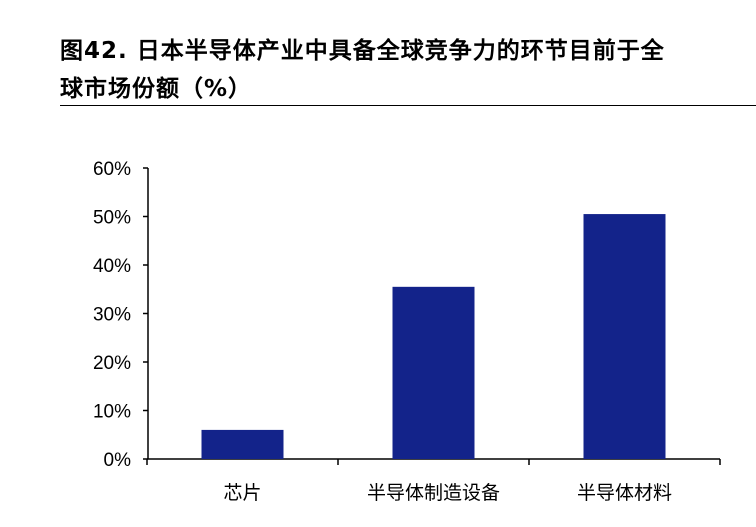 This screenshot has height=527, width=756. What do you see at coordinates (156, 89) in the screenshot?
I see `figure-title-line-2: 球市场份额（%）` at bounding box center [156, 89].